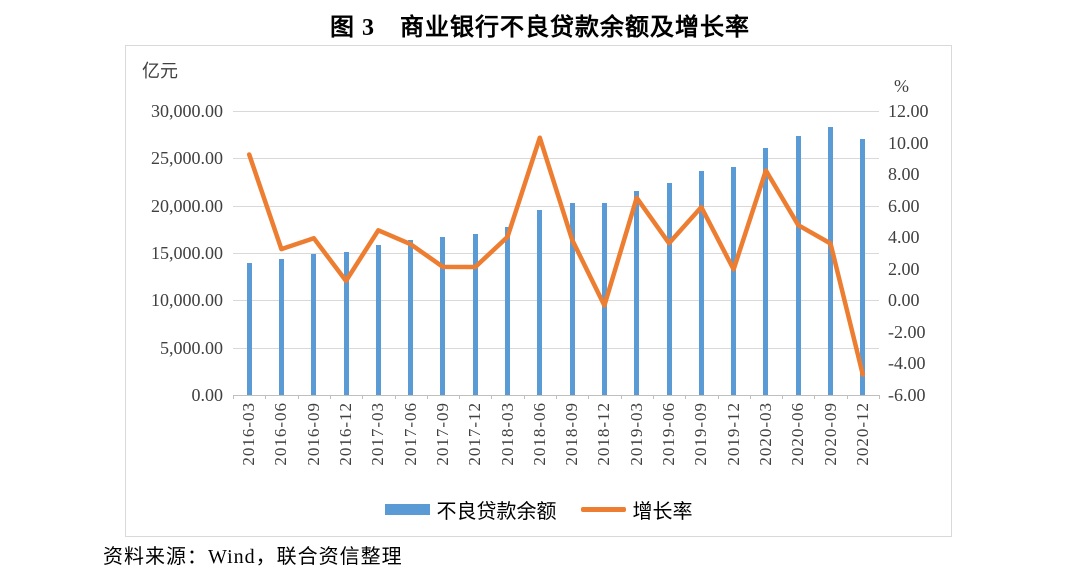 The image size is (1080, 573). I want to click on legend-label-npl-balance: 不良贷款余额, so click(496, 511).